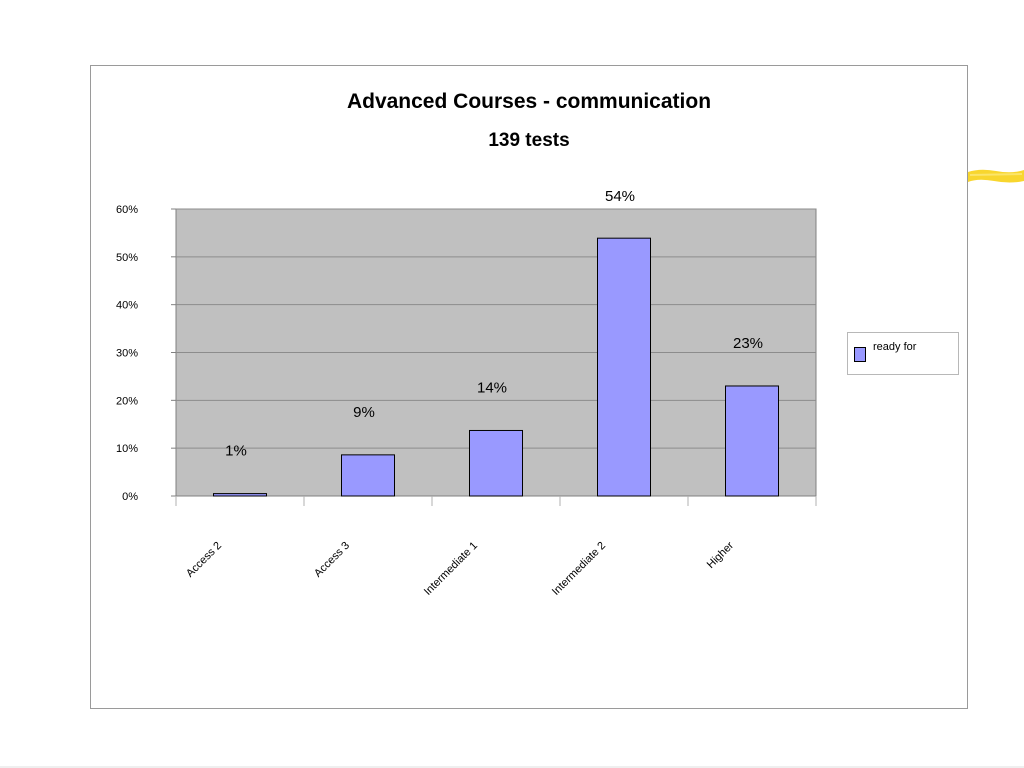  Describe the element at coordinates (748, 343) in the screenshot. I see `data-label: 23%` at that location.